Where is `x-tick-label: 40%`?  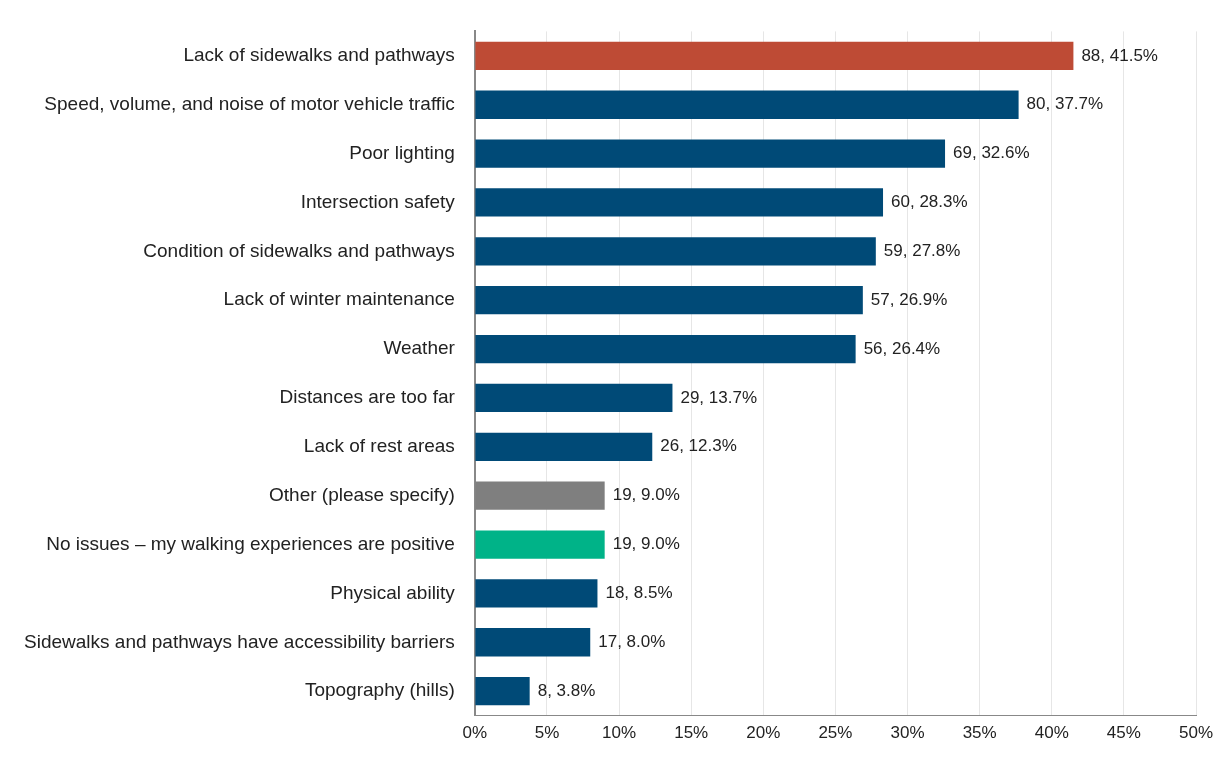
x-tick-label: 40% is located at coordinates (1051, 733).